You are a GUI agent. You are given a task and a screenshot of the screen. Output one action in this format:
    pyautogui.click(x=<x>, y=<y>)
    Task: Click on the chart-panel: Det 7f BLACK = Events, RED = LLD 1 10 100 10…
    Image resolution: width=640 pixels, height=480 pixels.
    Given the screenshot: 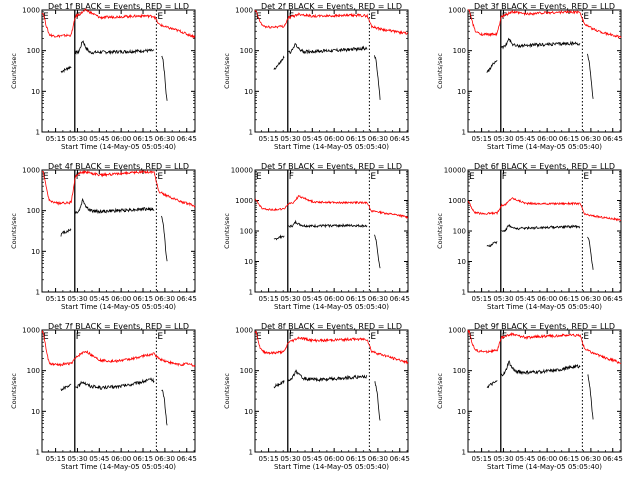 What is the action you would take?
    pyautogui.click(x=103, y=396)
    